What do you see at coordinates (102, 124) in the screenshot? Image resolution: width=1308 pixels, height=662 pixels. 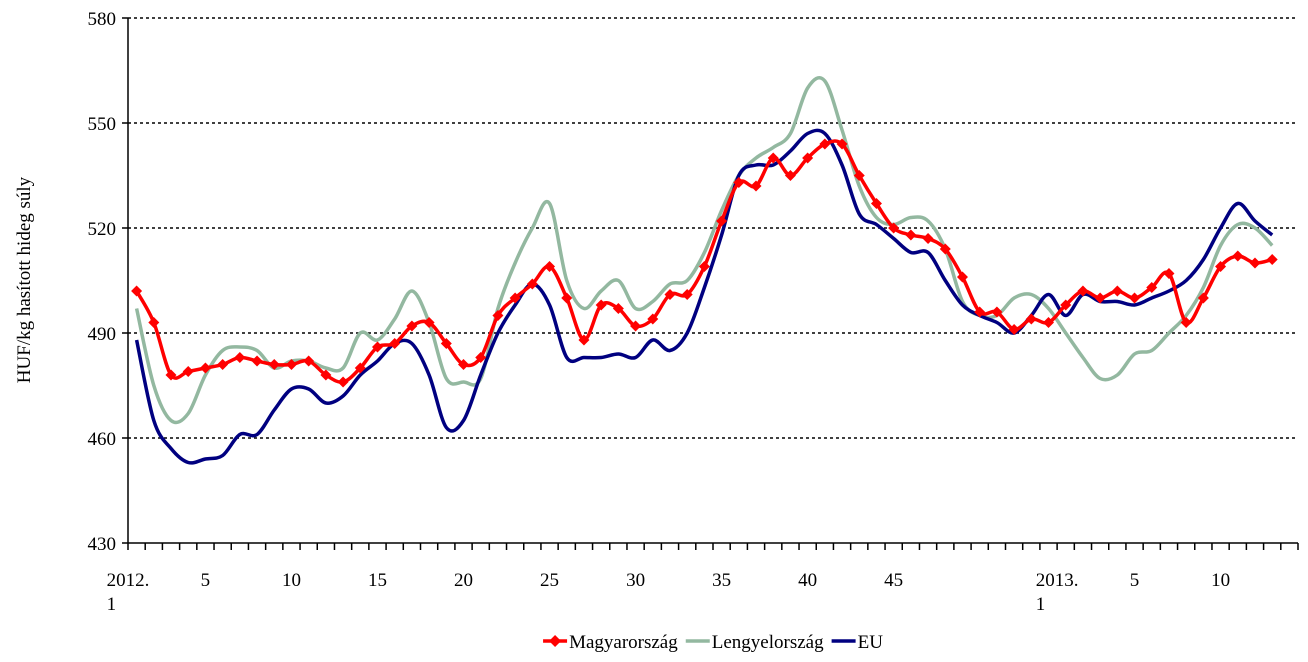 I see `y-tick-label: 550` at bounding box center [102, 124].